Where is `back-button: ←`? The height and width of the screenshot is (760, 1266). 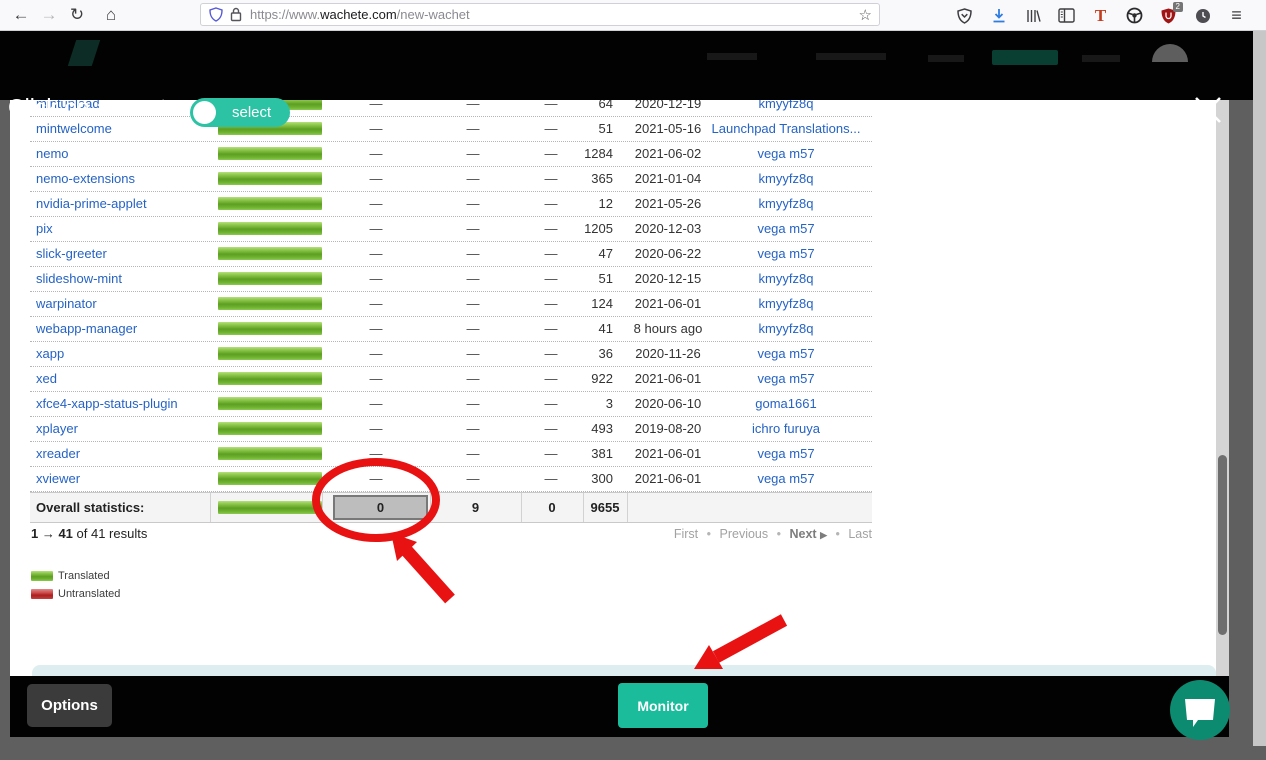
back-button: ← is located at coordinates (21, 14).